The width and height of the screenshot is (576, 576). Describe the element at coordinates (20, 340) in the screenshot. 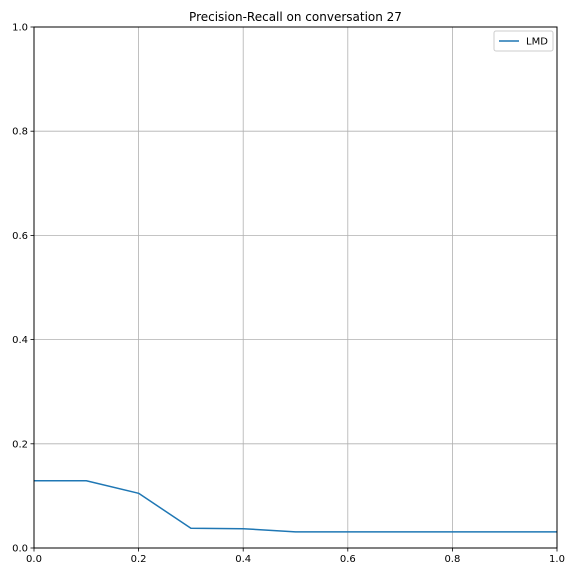

I see `y-tick-label: 0.4` at that location.